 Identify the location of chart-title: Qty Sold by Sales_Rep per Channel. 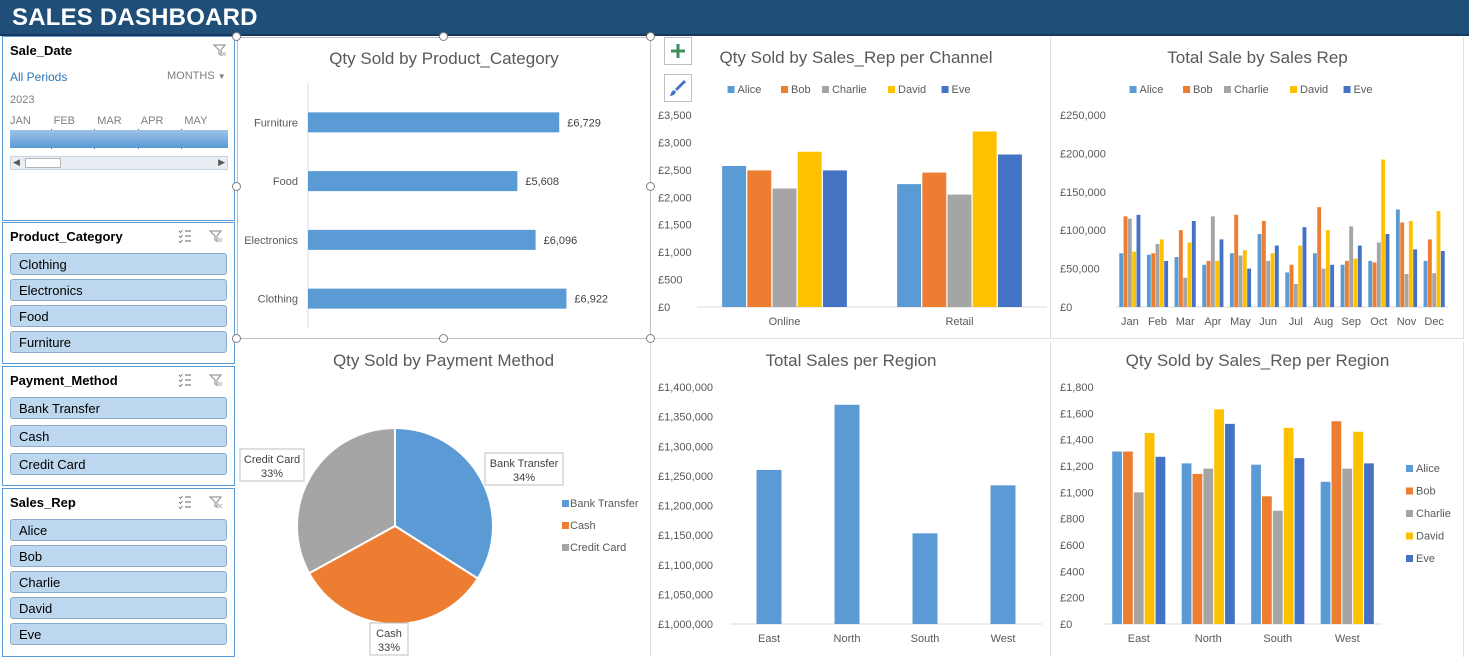
(856, 57).